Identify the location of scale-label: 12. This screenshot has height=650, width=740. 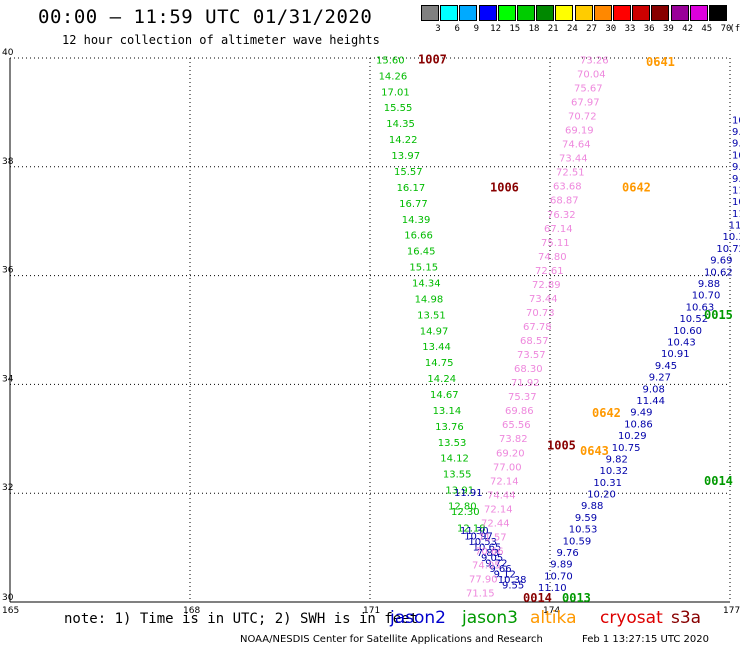
(496, 29).